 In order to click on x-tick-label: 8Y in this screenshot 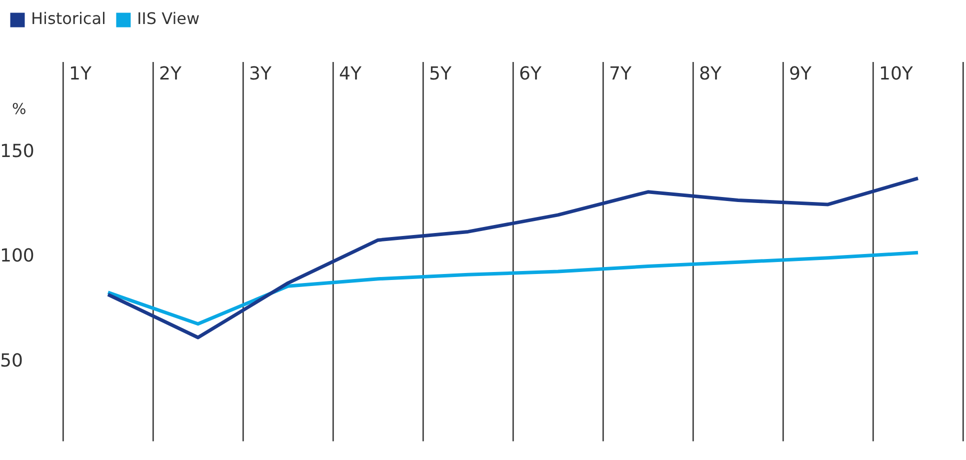, I will do `click(710, 74)`.